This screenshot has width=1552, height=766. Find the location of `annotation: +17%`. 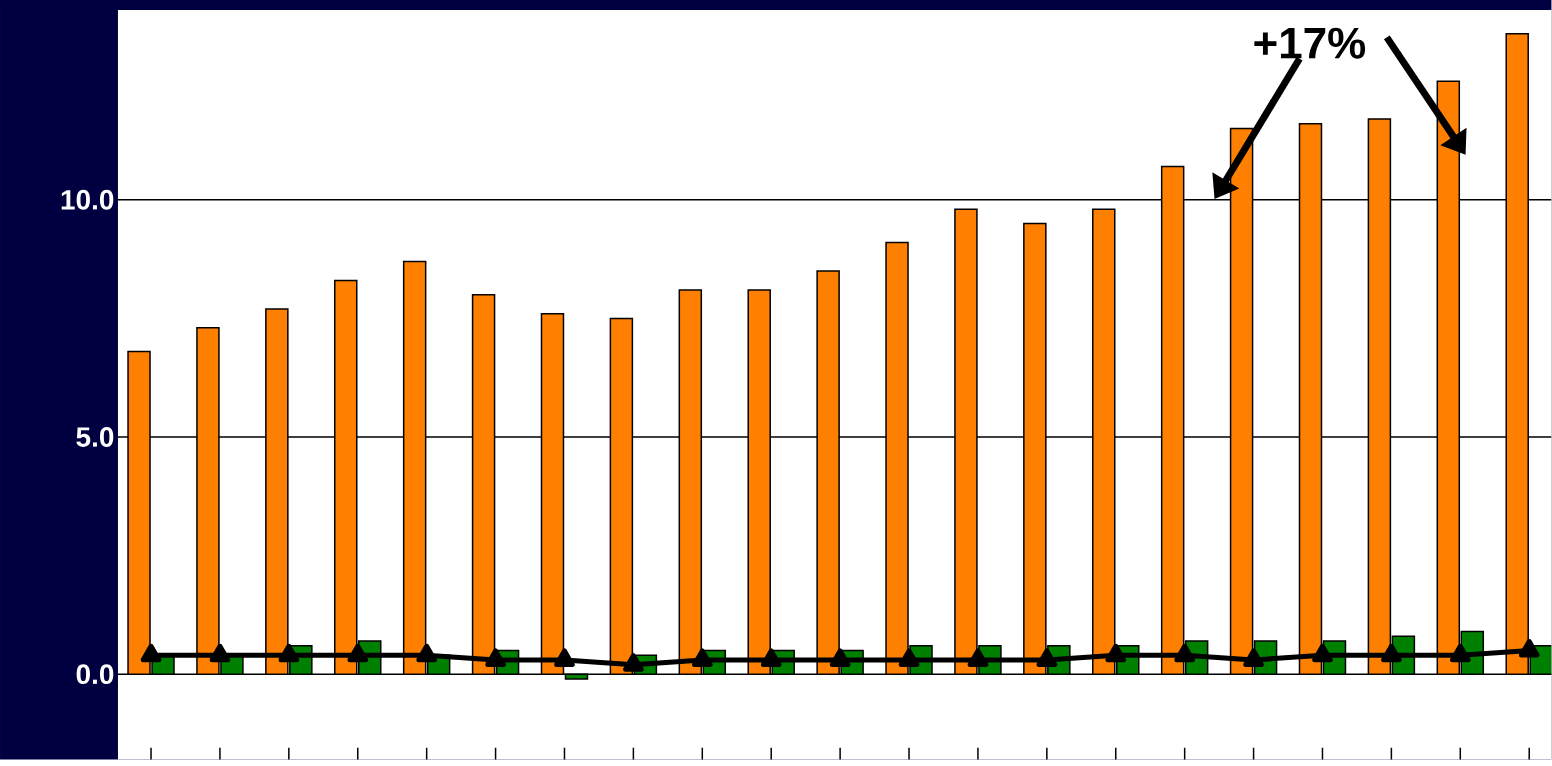

annotation: +17% is located at coordinates (1310, 43).